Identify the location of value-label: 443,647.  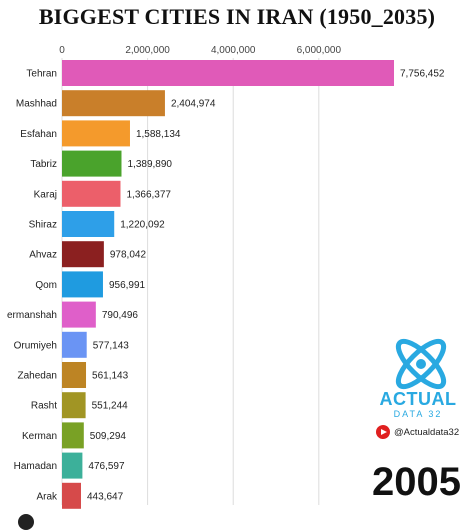
(105, 496).